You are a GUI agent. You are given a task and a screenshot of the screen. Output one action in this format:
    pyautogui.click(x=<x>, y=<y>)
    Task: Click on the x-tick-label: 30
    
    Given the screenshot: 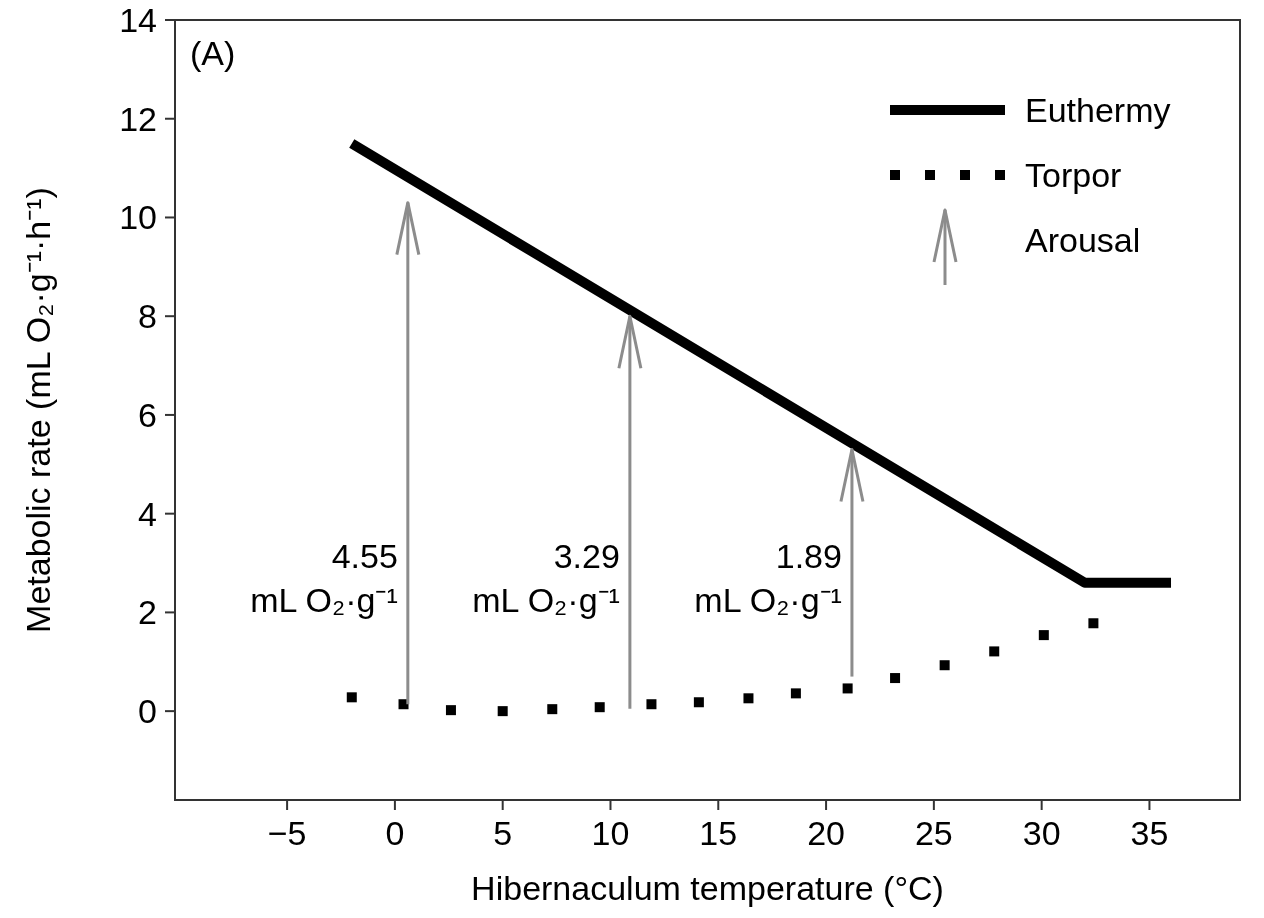 What is the action you would take?
    pyautogui.click(x=1041, y=833)
    